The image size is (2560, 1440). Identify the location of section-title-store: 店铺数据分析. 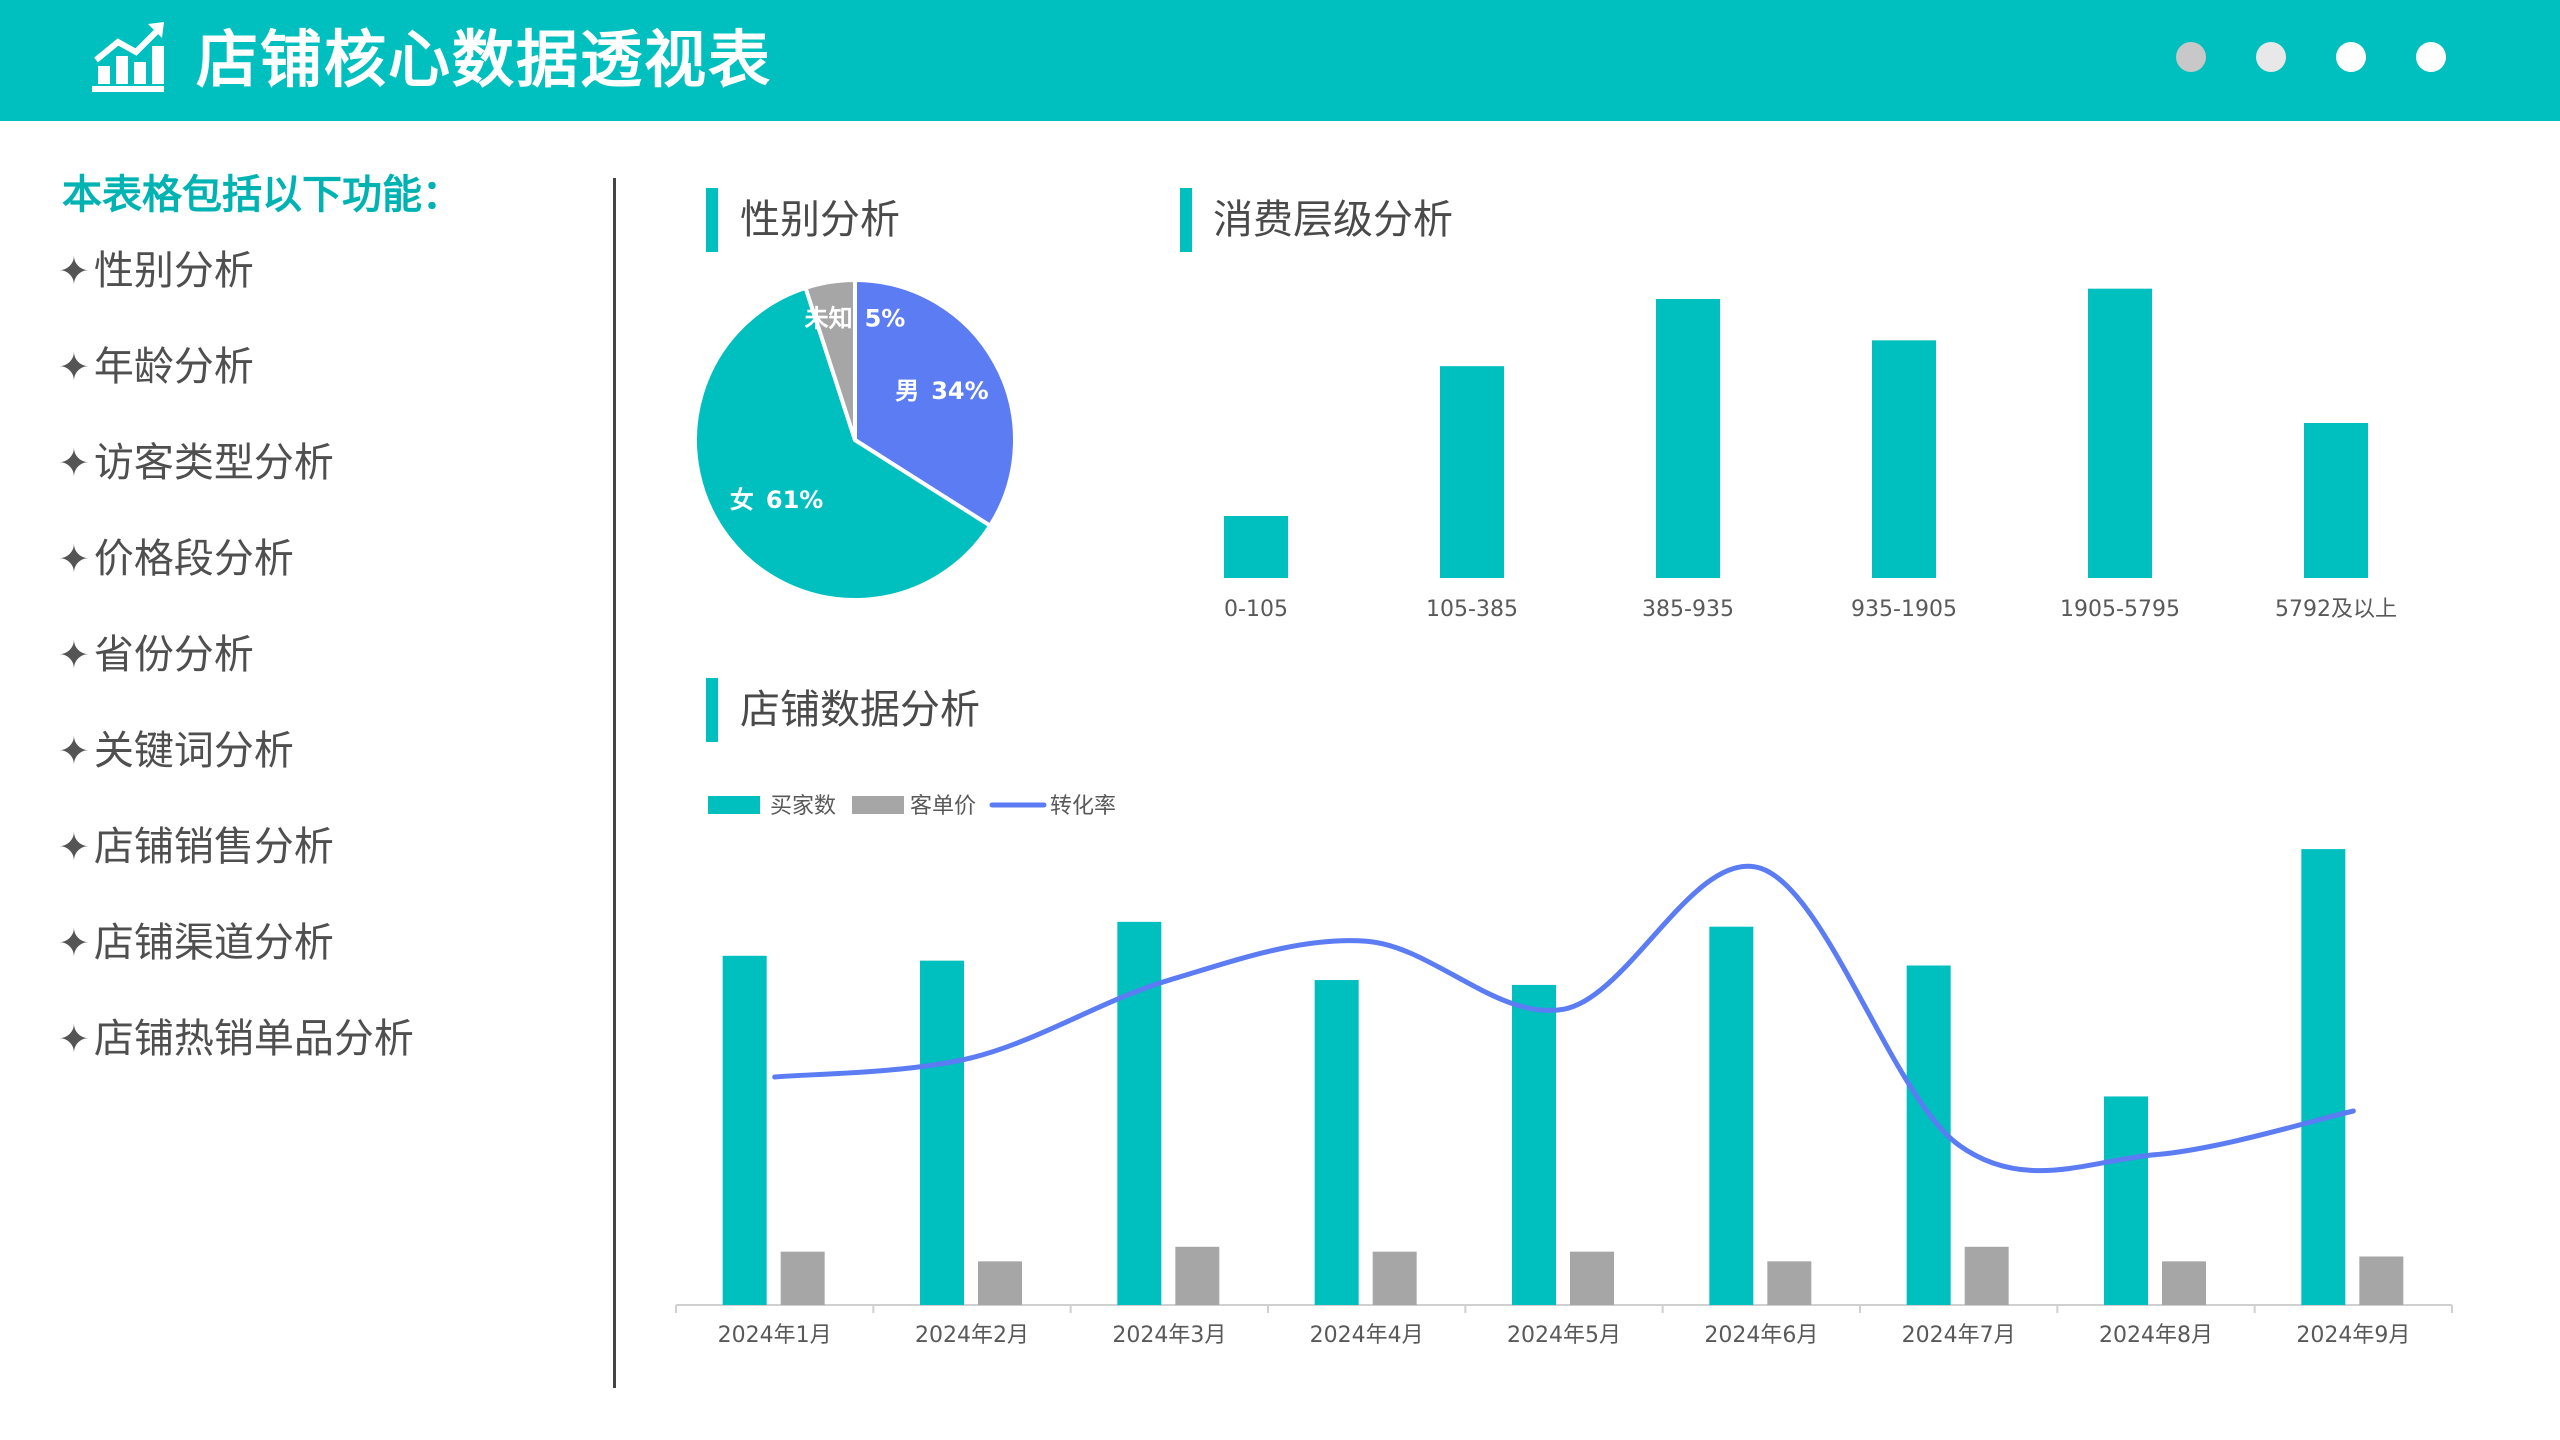
(860, 710).